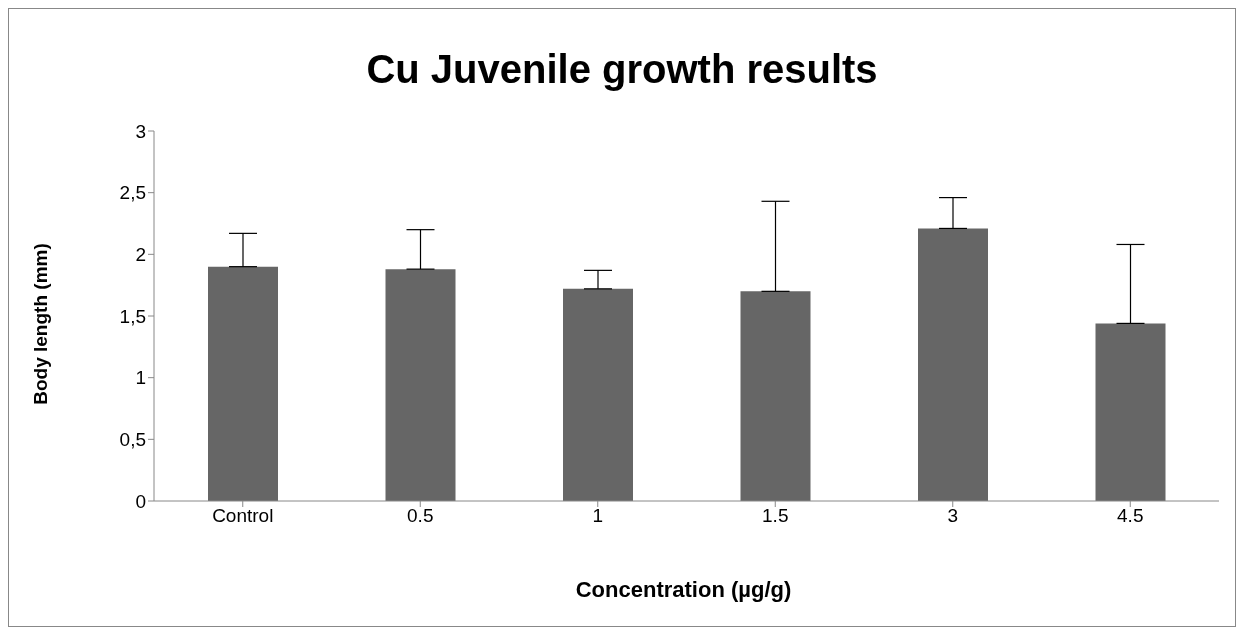  Describe the element at coordinates (140, 131) in the screenshot. I see `y-tick-label: 3` at that location.